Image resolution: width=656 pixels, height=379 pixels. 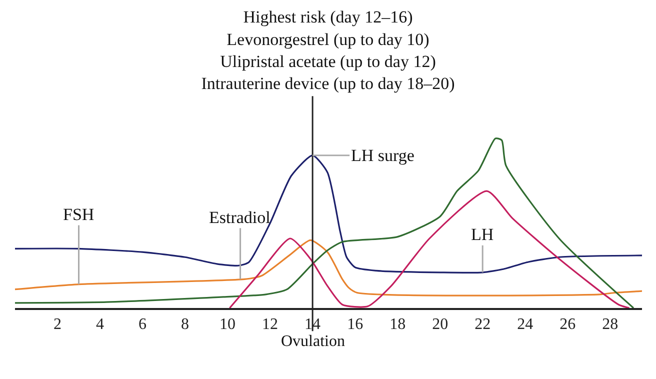 I want to click on x-tick-label: 10, so click(x=228, y=324).